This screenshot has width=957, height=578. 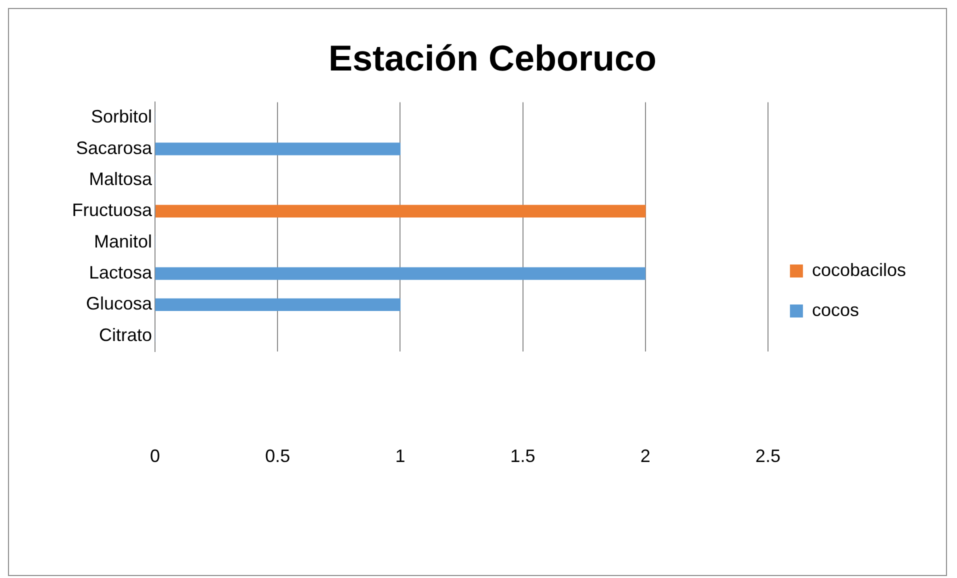 I want to click on x-tick-label: 0, so click(x=155, y=456).